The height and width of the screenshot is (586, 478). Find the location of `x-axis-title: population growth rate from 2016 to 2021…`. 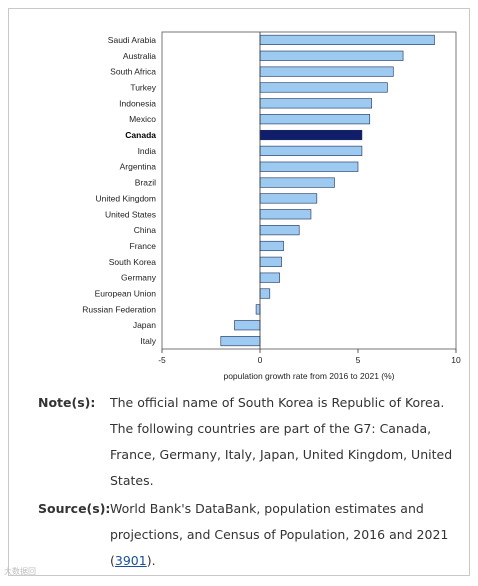

x-axis-title: population growth rate from 2016 to 2021… is located at coordinates (308, 376).